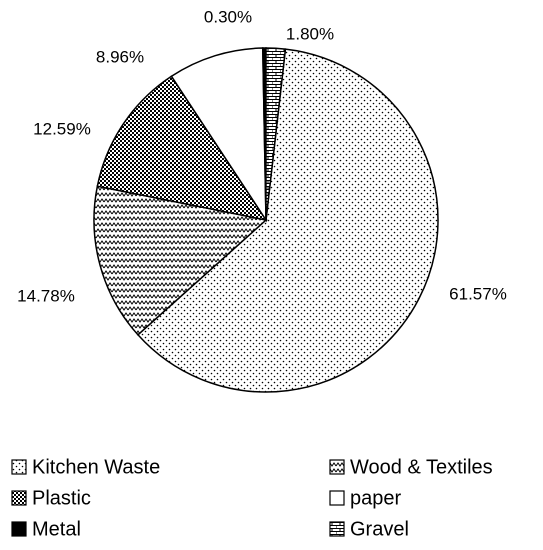 Image resolution: width=543 pixels, height=550 pixels. I want to click on data-label: 14.78%, so click(46, 295).